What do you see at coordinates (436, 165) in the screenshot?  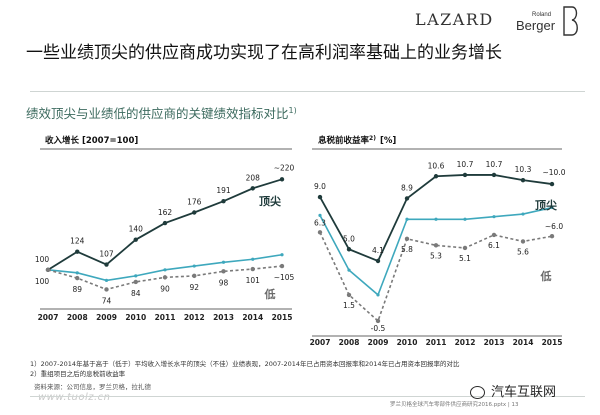 I see `data-label: 10.6` at bounding box center [436, 165].